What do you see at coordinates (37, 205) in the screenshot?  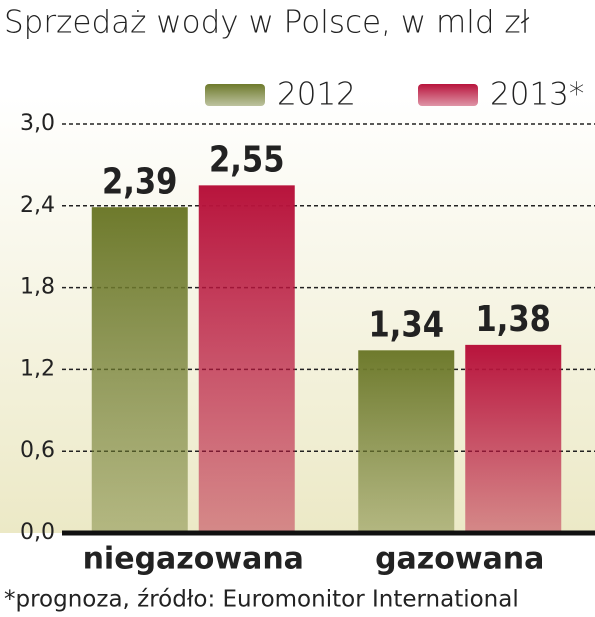 I see `y-tick-label: 2,4` at bounding box center [37, 205].